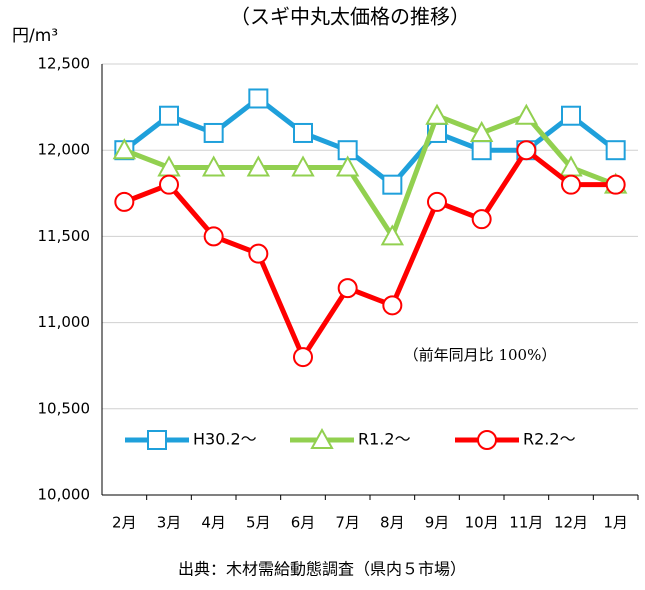  What do you see at coordinates (571, 523) in the screenshot?
I see `x-tick-label: 12月` at bounding box center [571, 523].